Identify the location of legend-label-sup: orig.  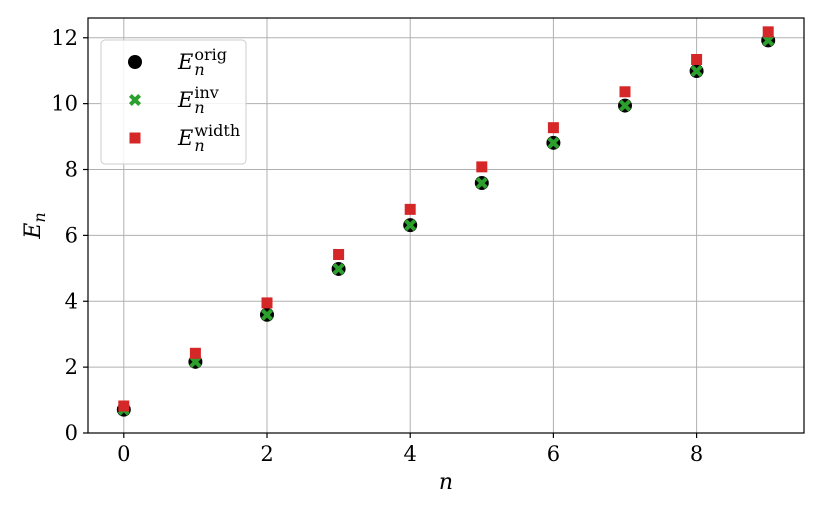
(210, 54).